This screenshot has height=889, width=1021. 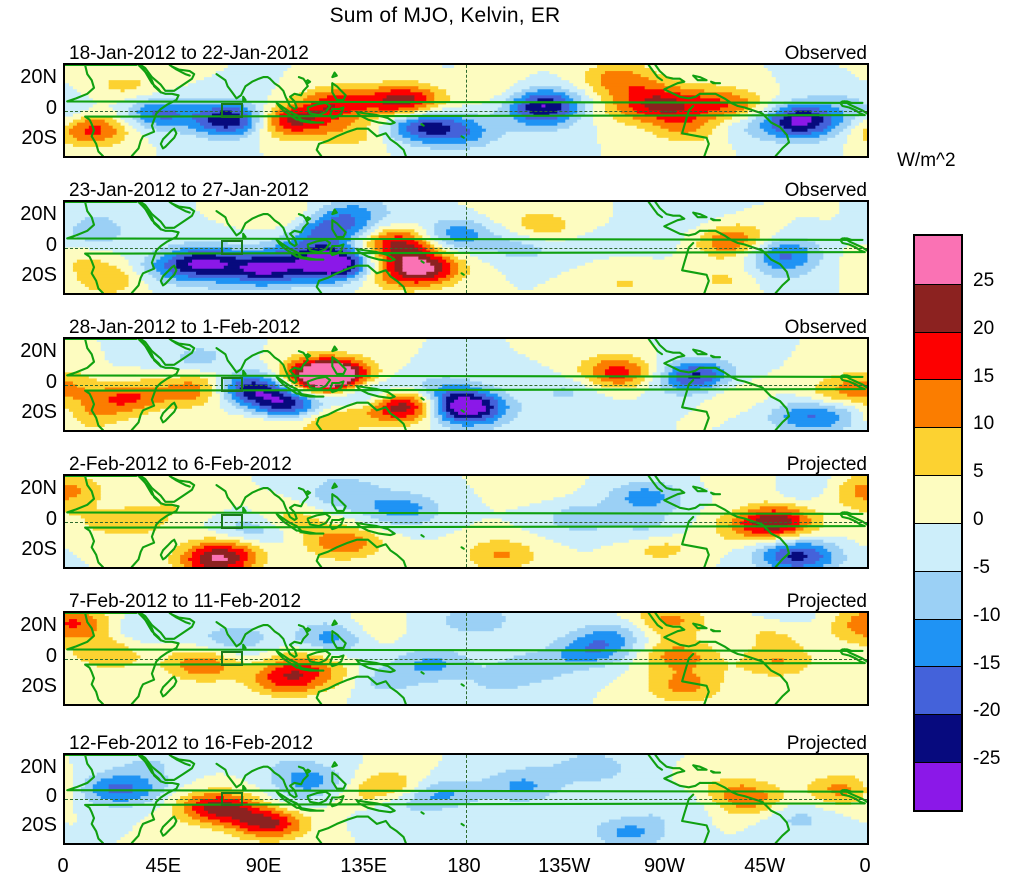 I want to click on panel-header-2: 23-Jan-2012 to 27-Jan-2012 Observed, so click(x=466, y=188).